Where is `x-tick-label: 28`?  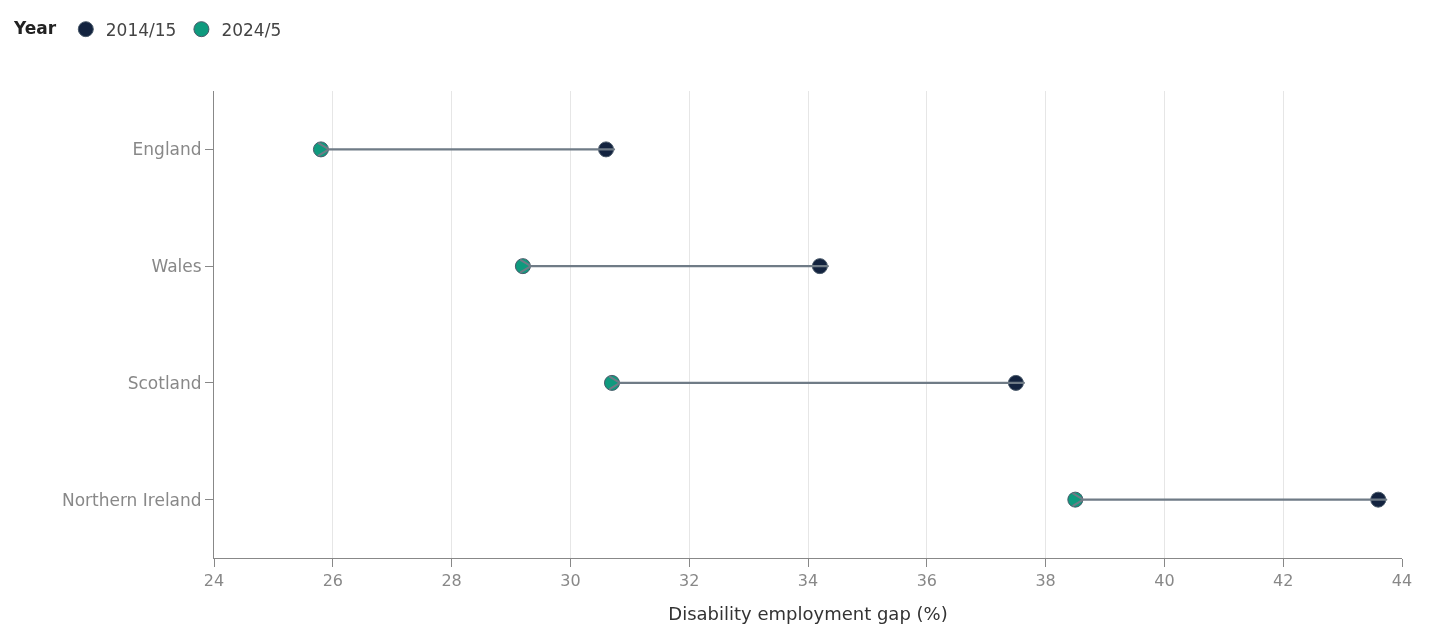
x-tick-label: 28 is located at coordinates (451, 581).